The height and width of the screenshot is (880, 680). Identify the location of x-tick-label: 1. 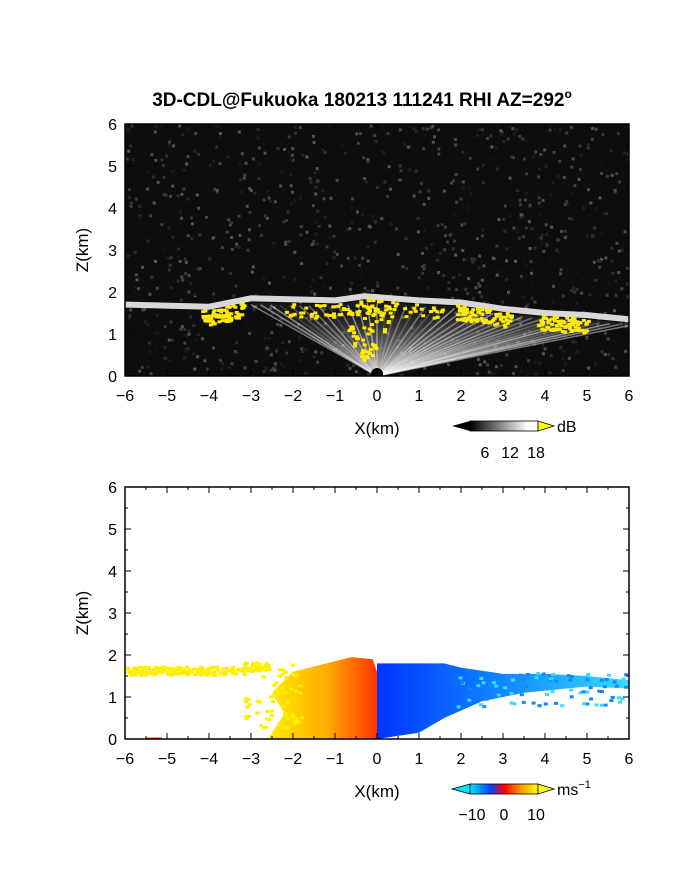
(419, 396).